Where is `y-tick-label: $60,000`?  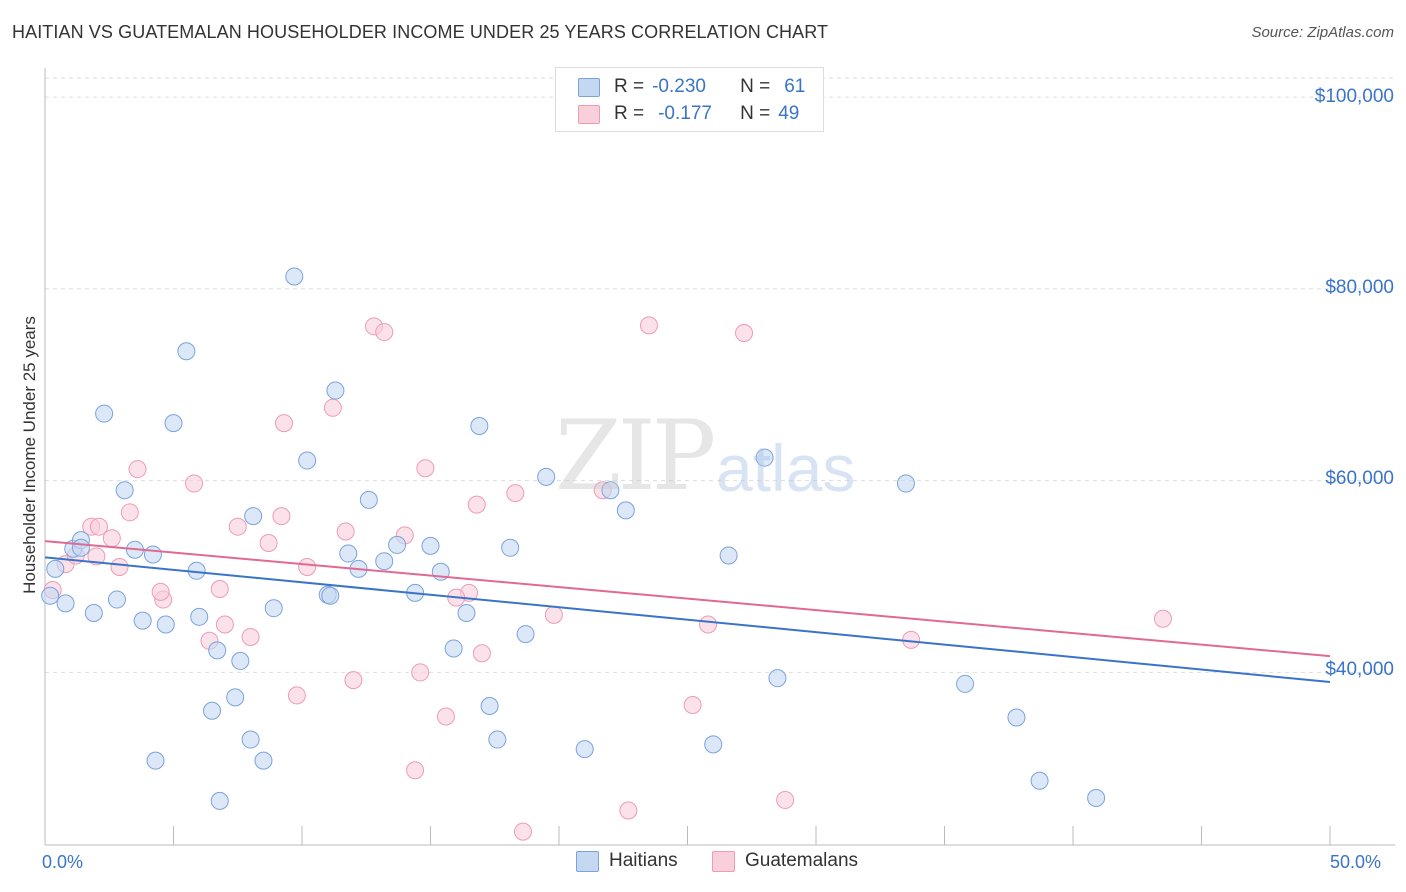
y-tick-label: $60,000 is located at coordinates (1359, 478).